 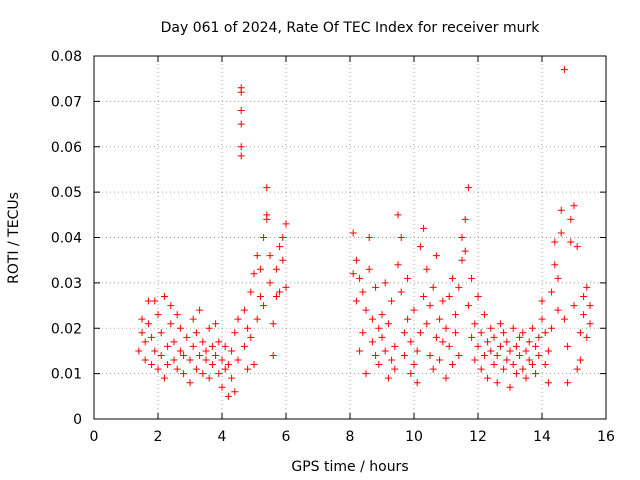 What do you see at coordinates (222, 437) in the screenshot?
I see `x-tick-label: 4` at bounding box center [222, 437].